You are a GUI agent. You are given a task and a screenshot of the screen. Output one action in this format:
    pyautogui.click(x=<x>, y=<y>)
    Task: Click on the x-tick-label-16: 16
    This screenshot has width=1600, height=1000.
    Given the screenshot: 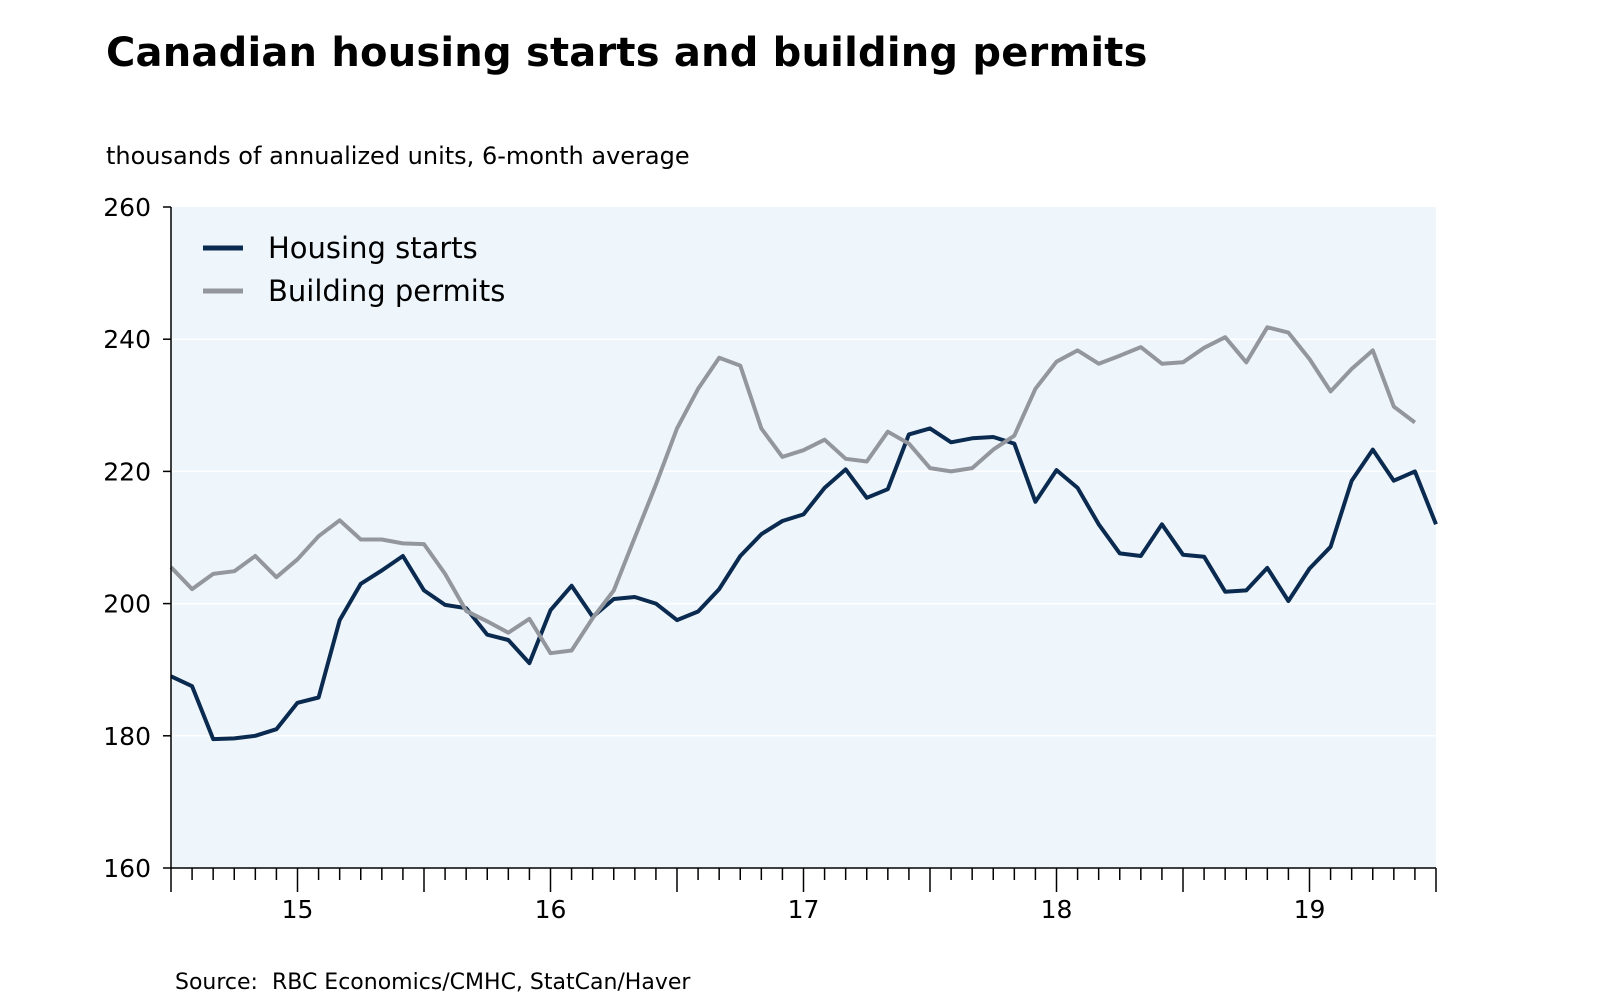 What is the action you would take?
    pyautogui.click(x=551, y=909)
    